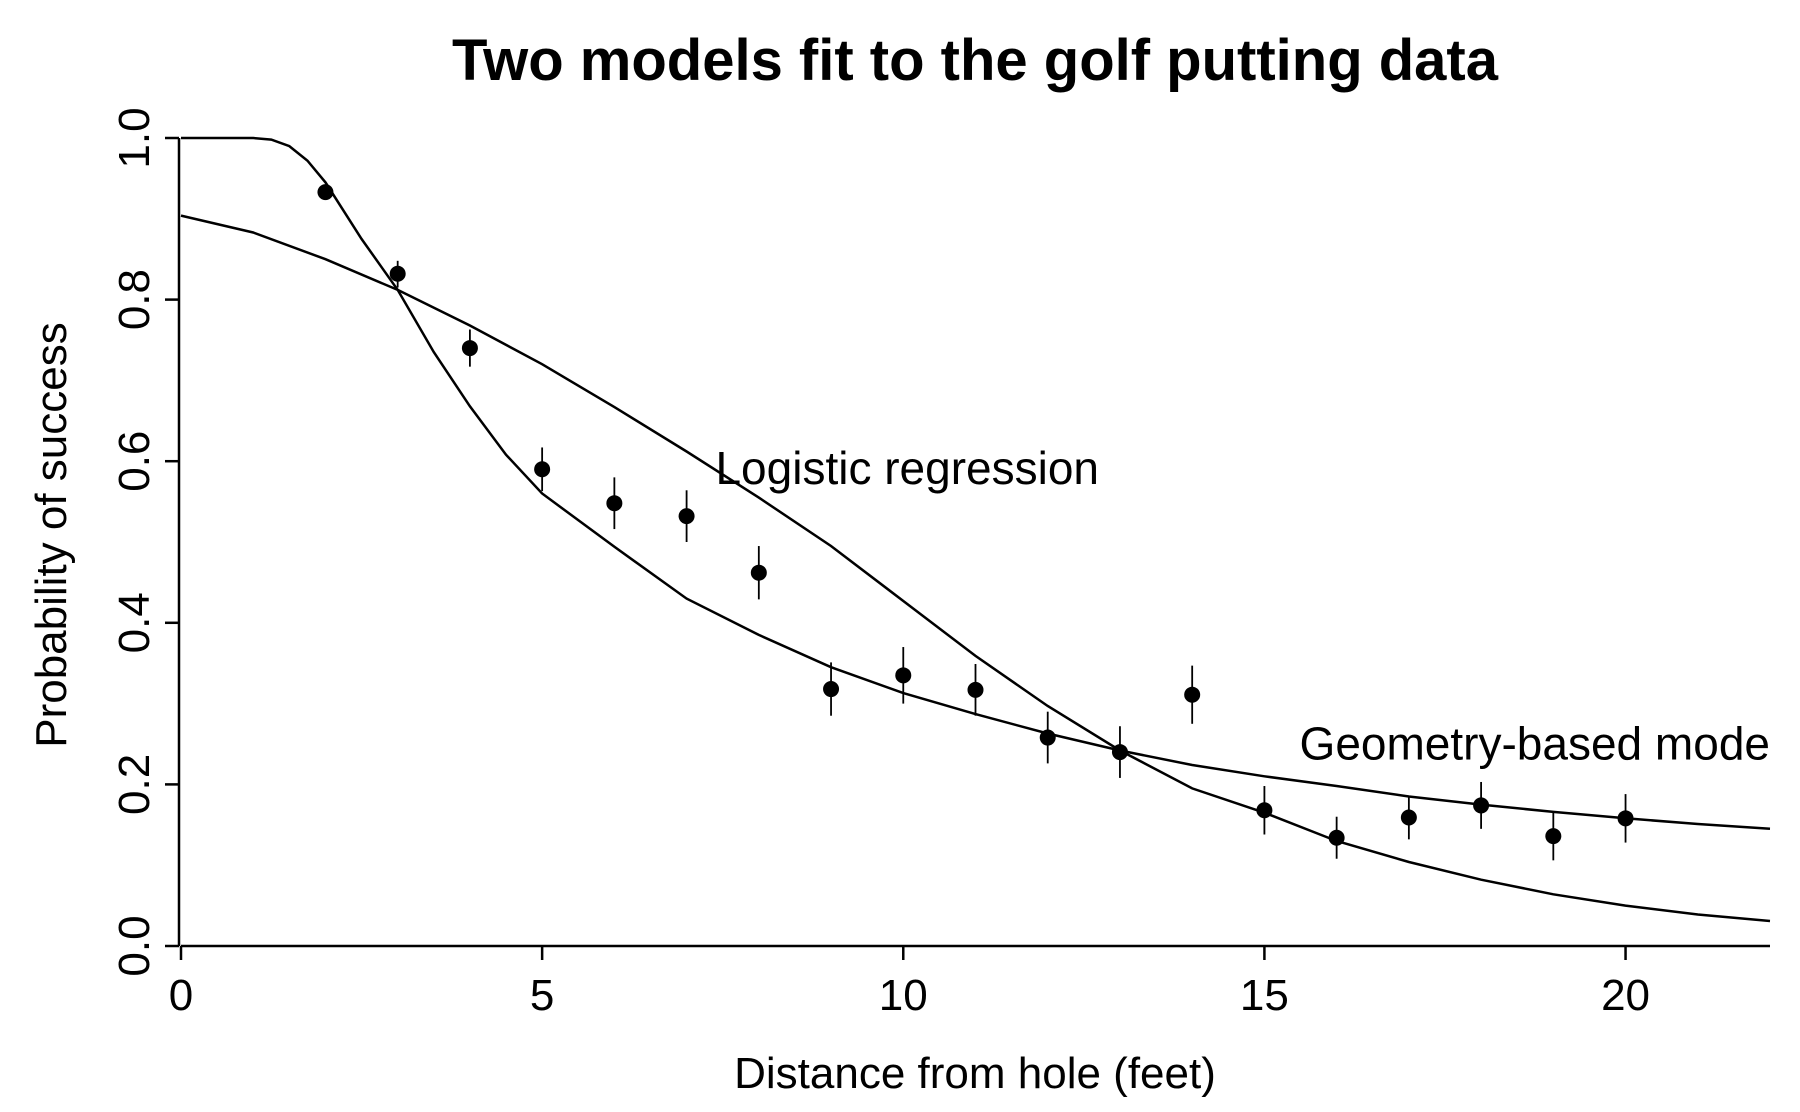  What do you see at coordinates (134, 461) in the screenshot?
I see `y-tick-label: 0.6` at bounding box center [134, 461].